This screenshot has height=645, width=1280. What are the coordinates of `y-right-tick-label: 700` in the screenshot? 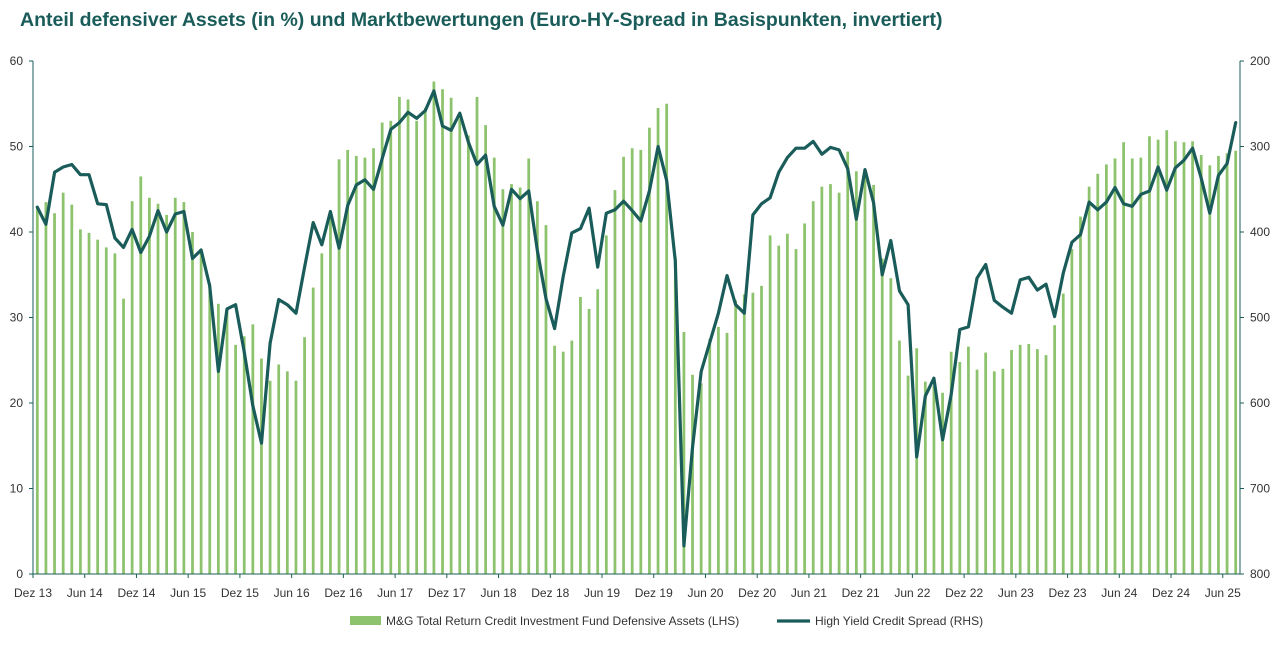 It's located at (1260, 489).